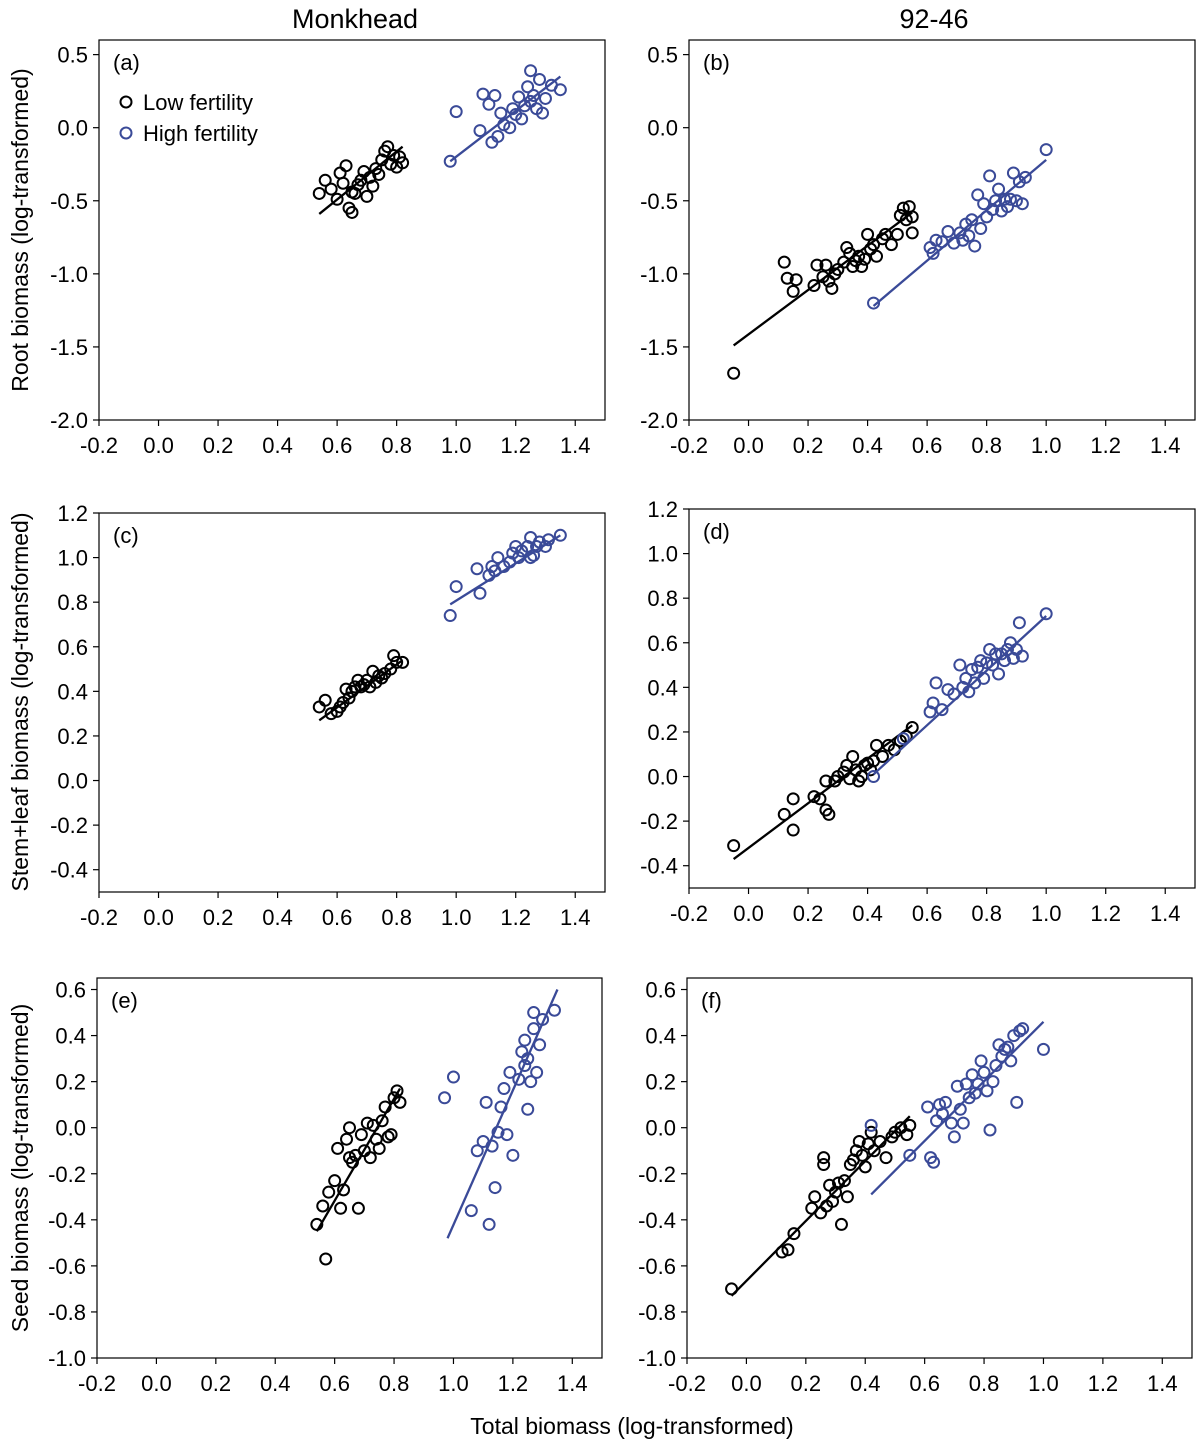  What do you see at coordinates (711, 1000) in the screenshot?
I see `panel-label: (f)` at bounding box center [711, 1000].